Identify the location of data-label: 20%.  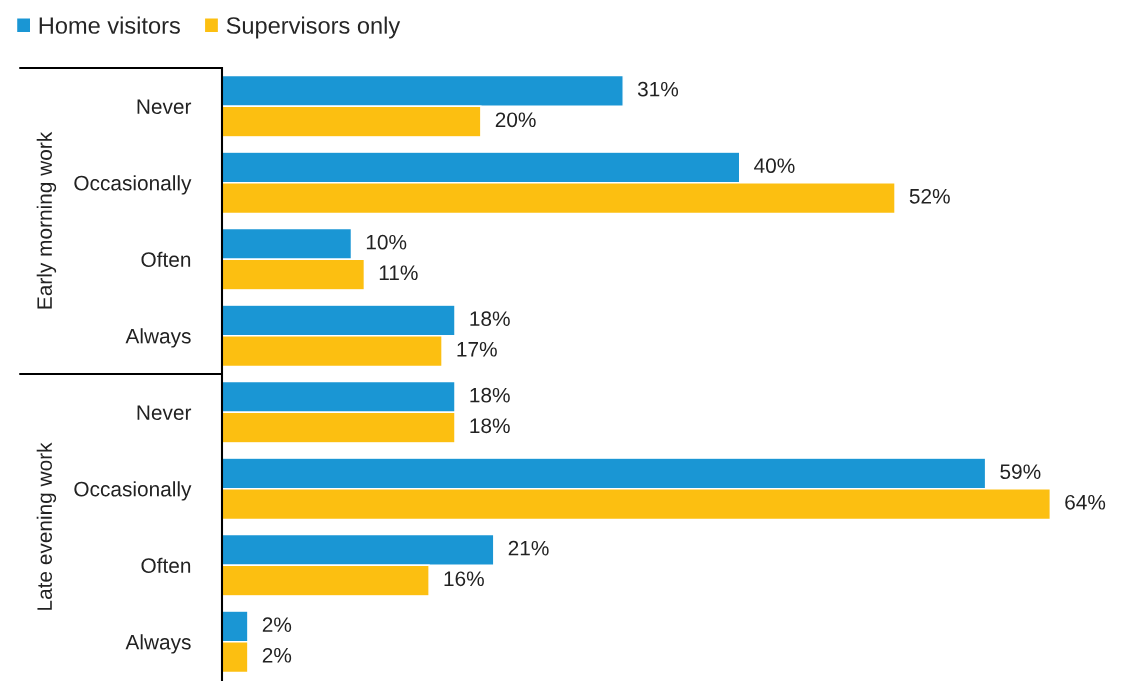
(515, 120).